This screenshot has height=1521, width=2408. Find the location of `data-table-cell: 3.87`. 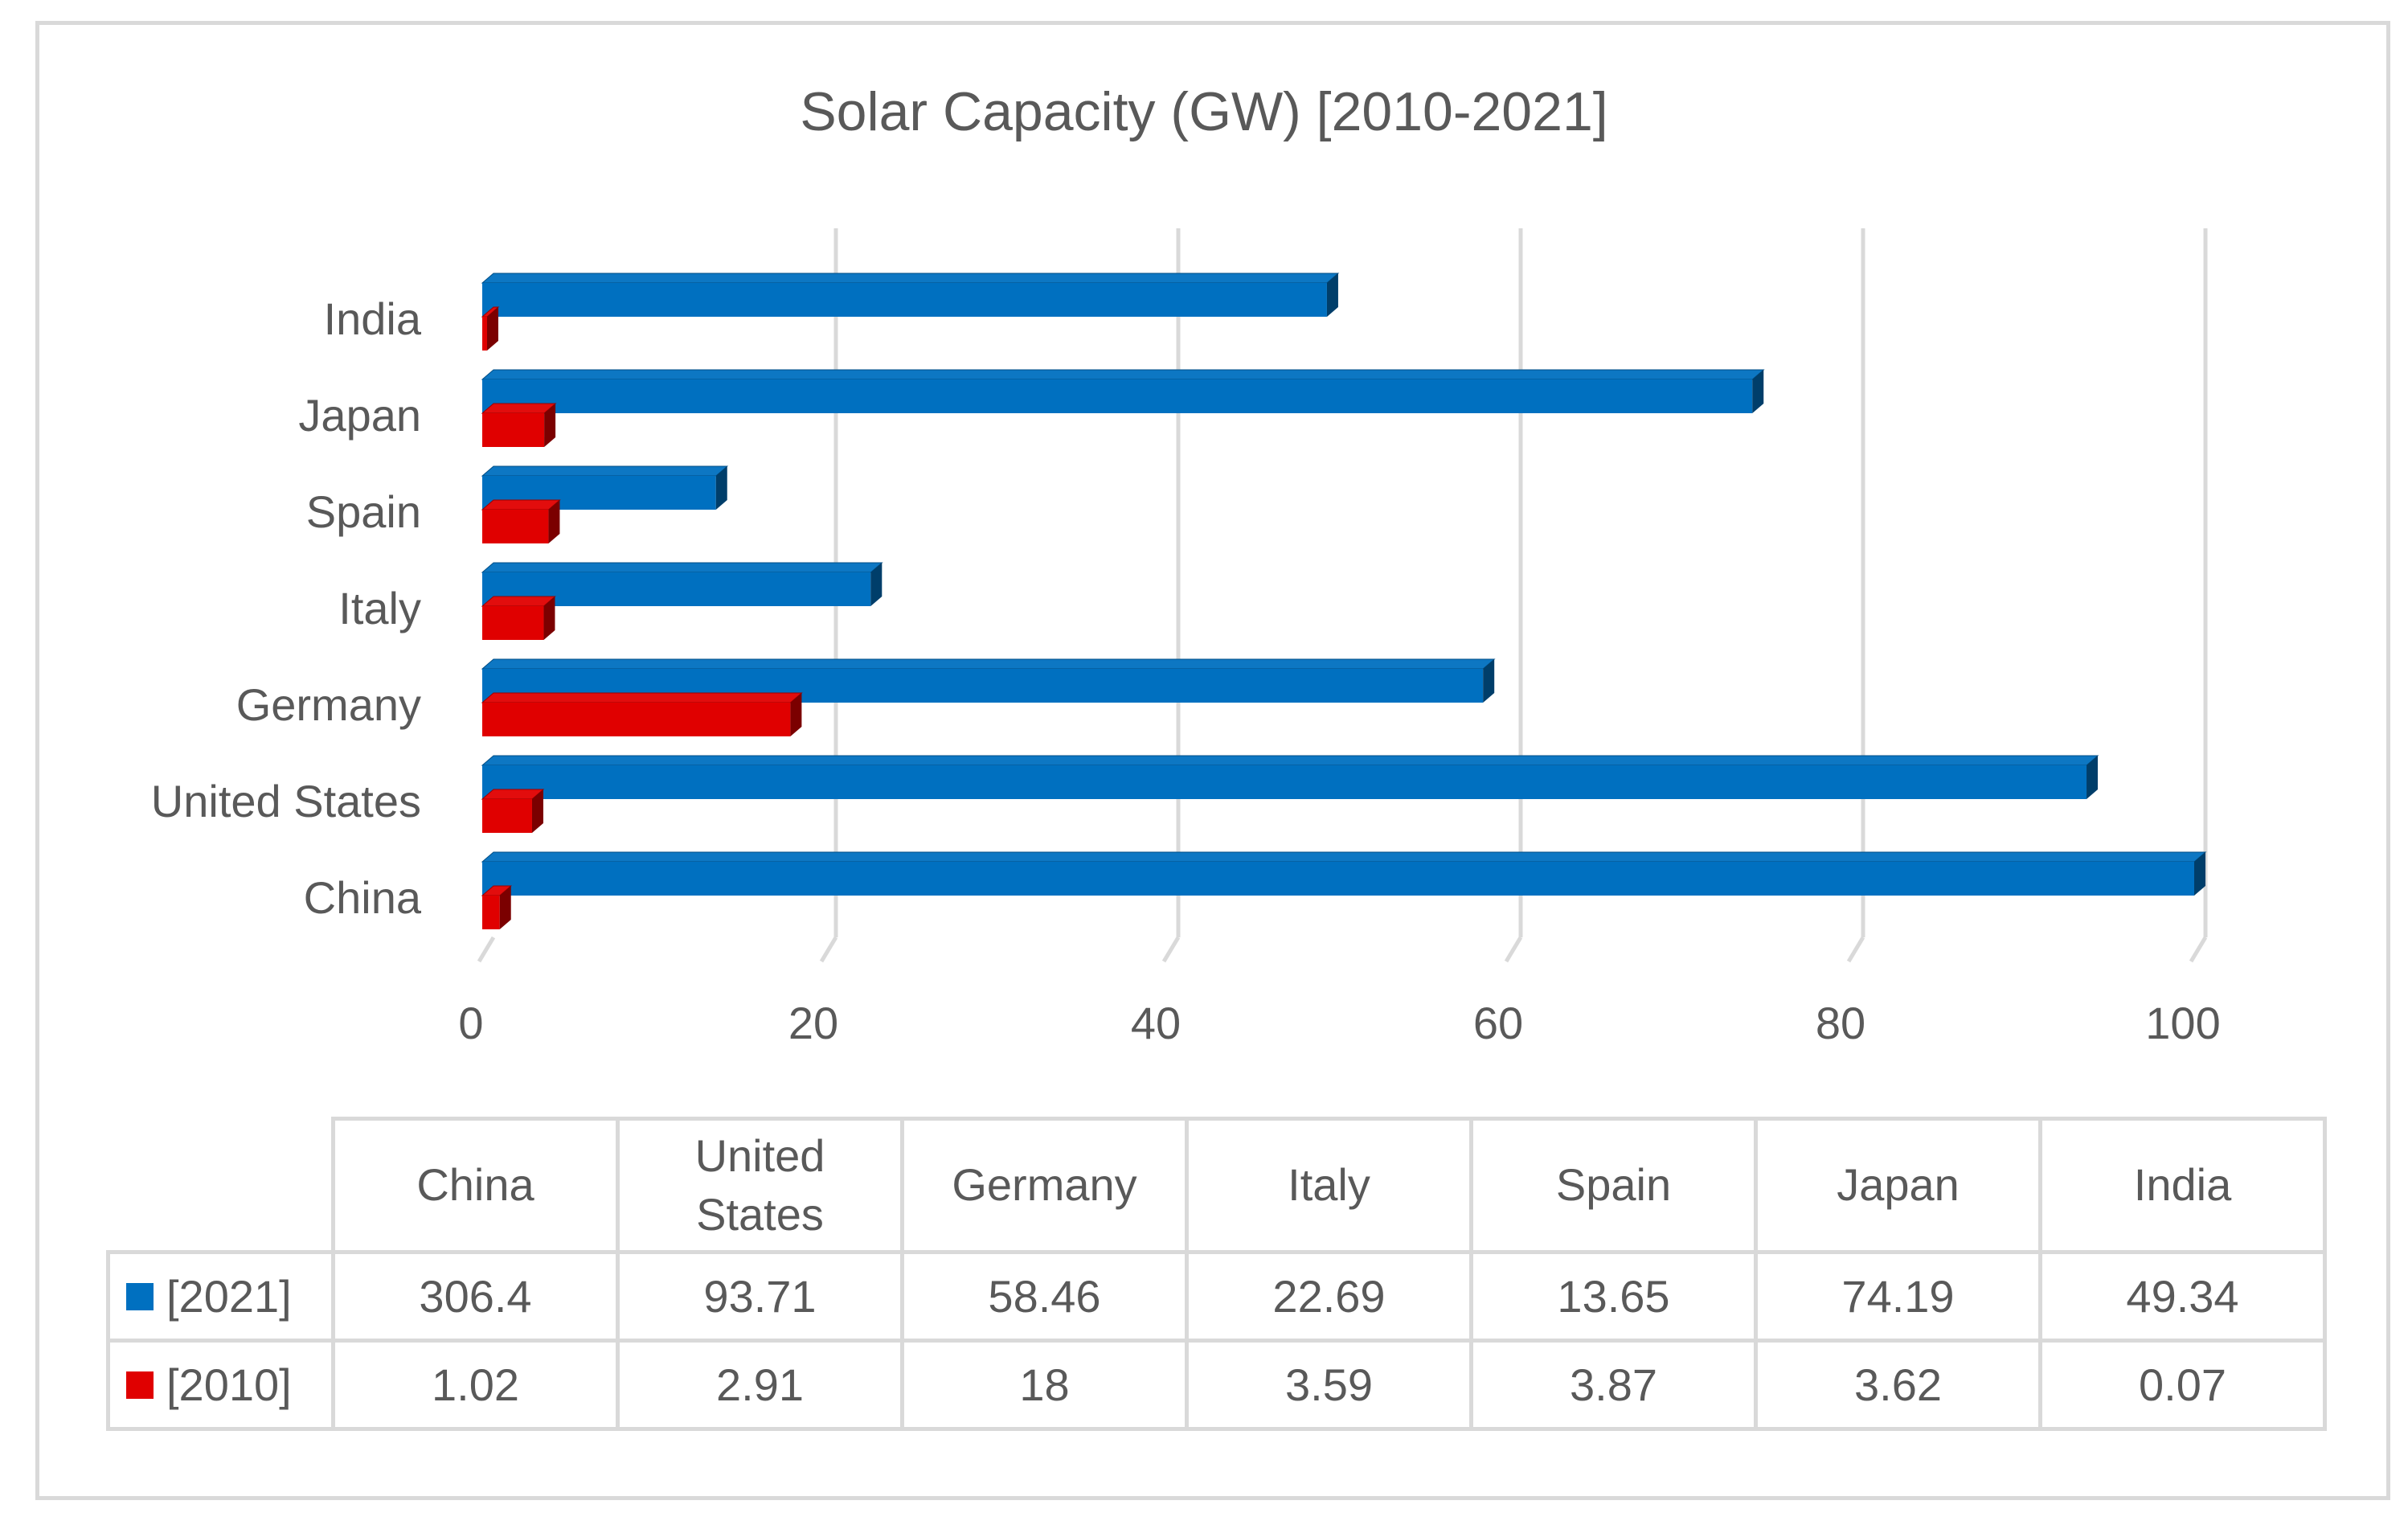

data-table-cell: 3.87 is located at coordinates (1613, 1385).